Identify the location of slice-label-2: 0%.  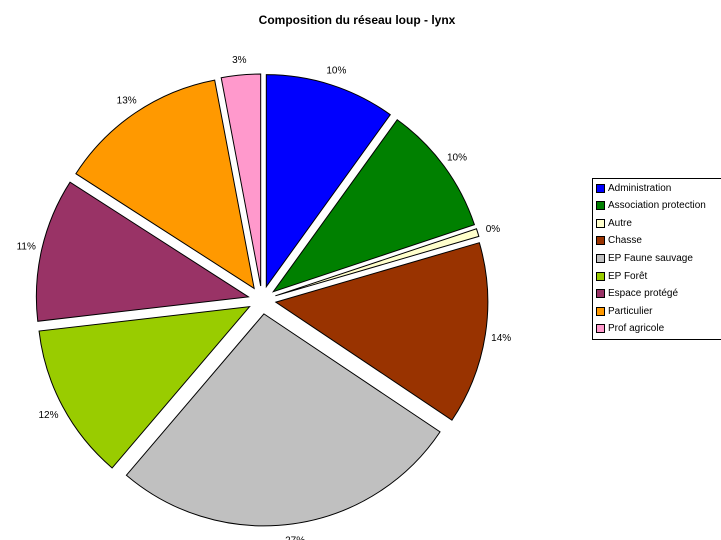
(493, 229).